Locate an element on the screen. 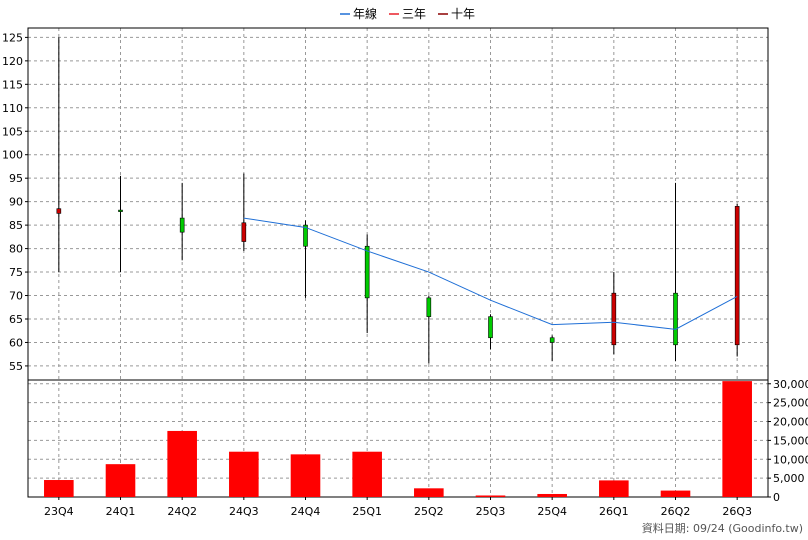 The width and height of the screenshot is (808, 540). category-tick-label: 25Q4 is located at coordinates (552, 511).